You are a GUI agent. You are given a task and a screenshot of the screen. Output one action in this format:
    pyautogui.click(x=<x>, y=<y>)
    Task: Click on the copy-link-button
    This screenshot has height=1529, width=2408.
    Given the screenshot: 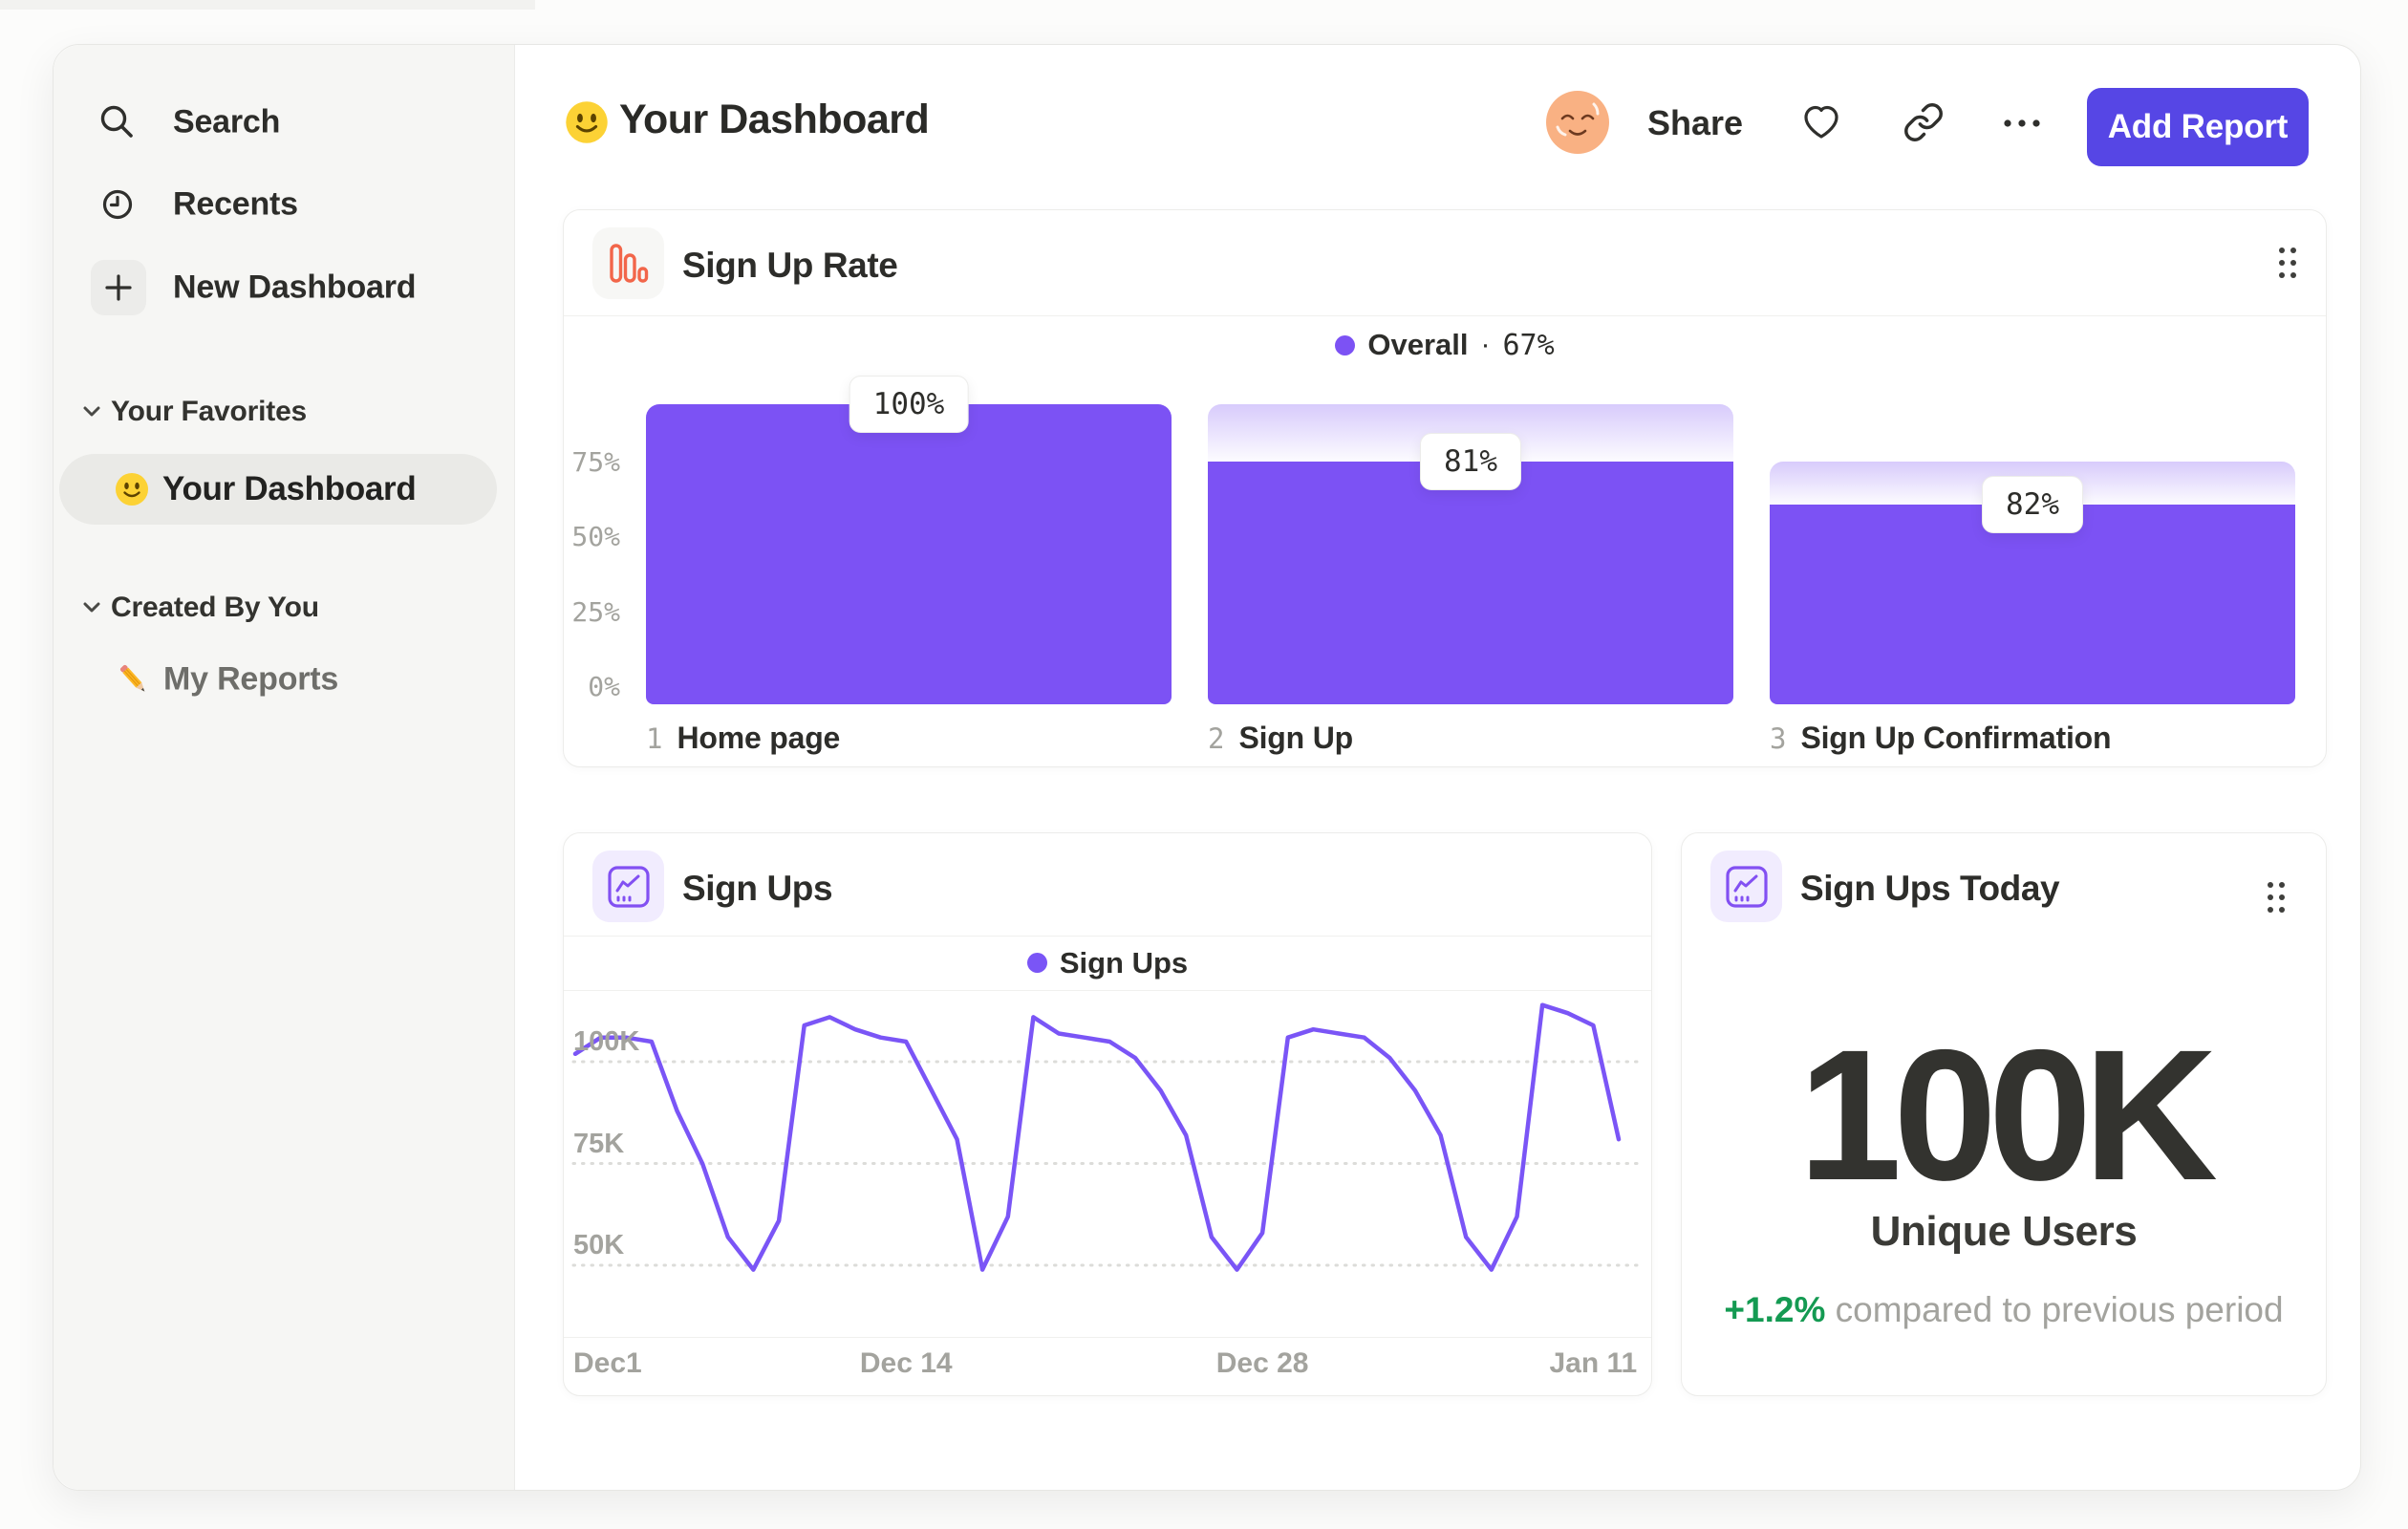 What is the action you would take?
    pyautogui.click(x=1924, y=122)
    